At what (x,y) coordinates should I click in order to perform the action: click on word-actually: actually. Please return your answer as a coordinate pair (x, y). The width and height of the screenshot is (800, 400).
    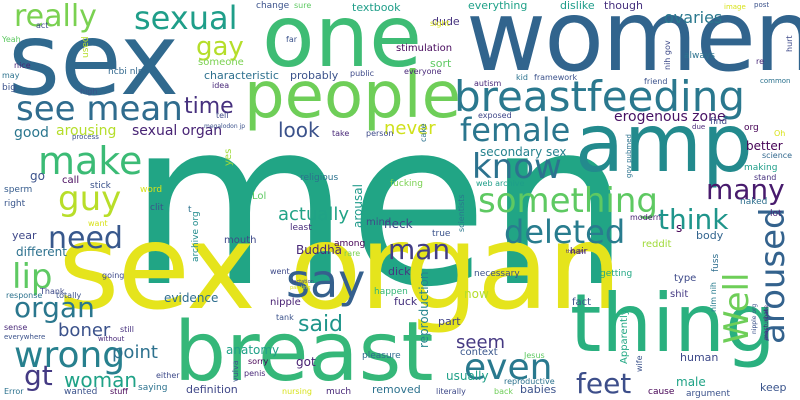
    Looking at the image, I should click on (314, 214).